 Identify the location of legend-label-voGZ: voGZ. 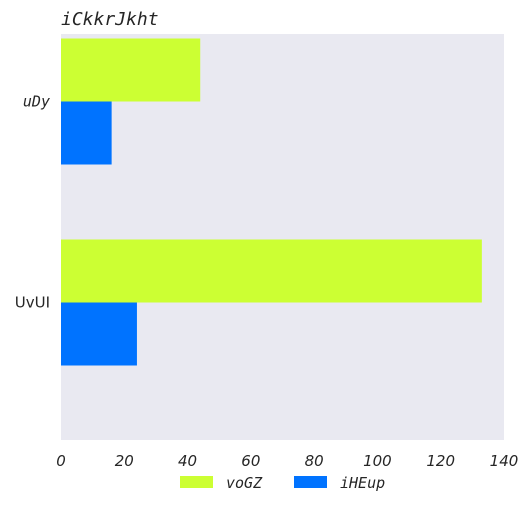
(244, 483).